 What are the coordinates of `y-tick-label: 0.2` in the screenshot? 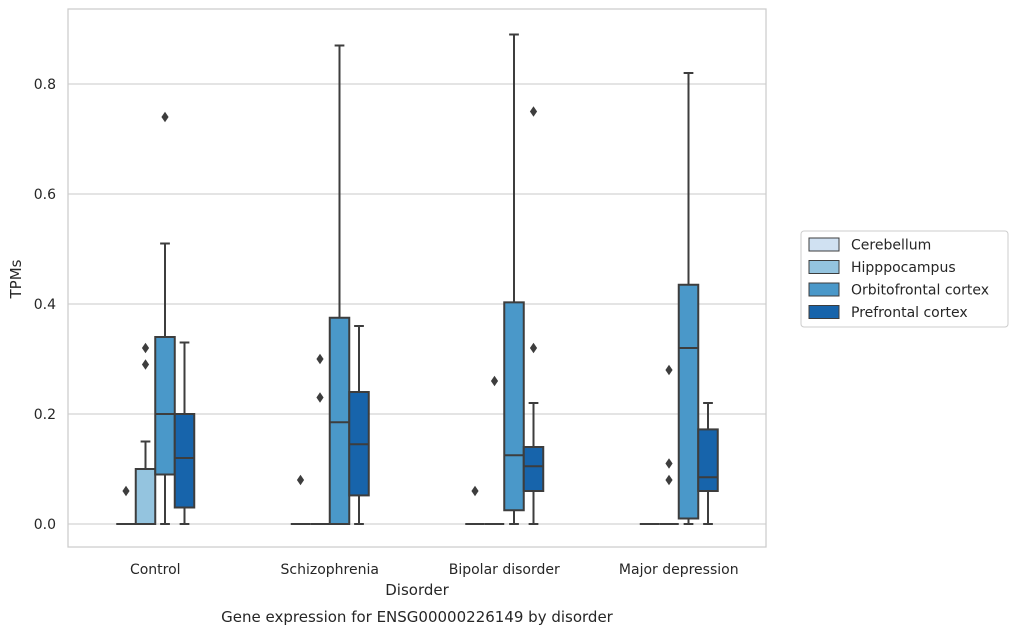 It's located at (45, 415).